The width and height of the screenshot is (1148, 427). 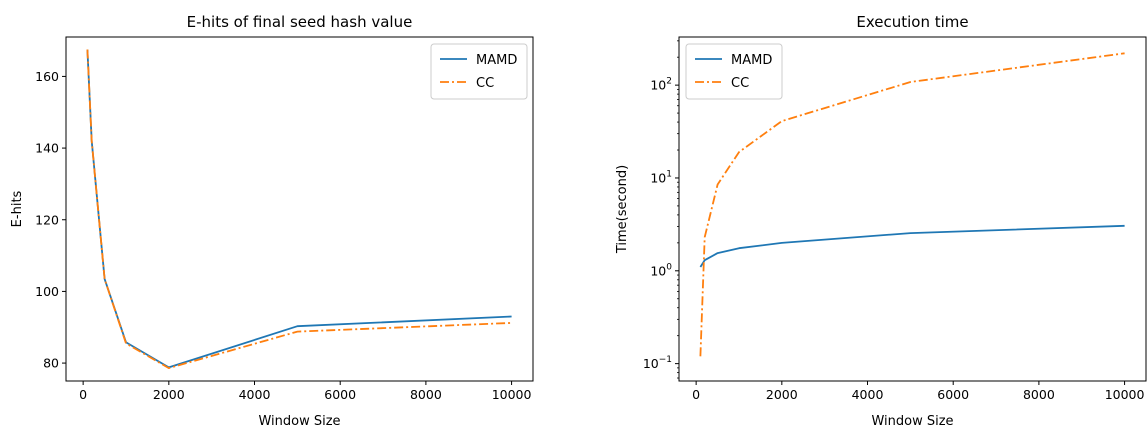 What do you see at coordinates (83, 394) in the screenshot?
I see `chart-1-x-tick-label: 0` at bounding box center [83, 394].